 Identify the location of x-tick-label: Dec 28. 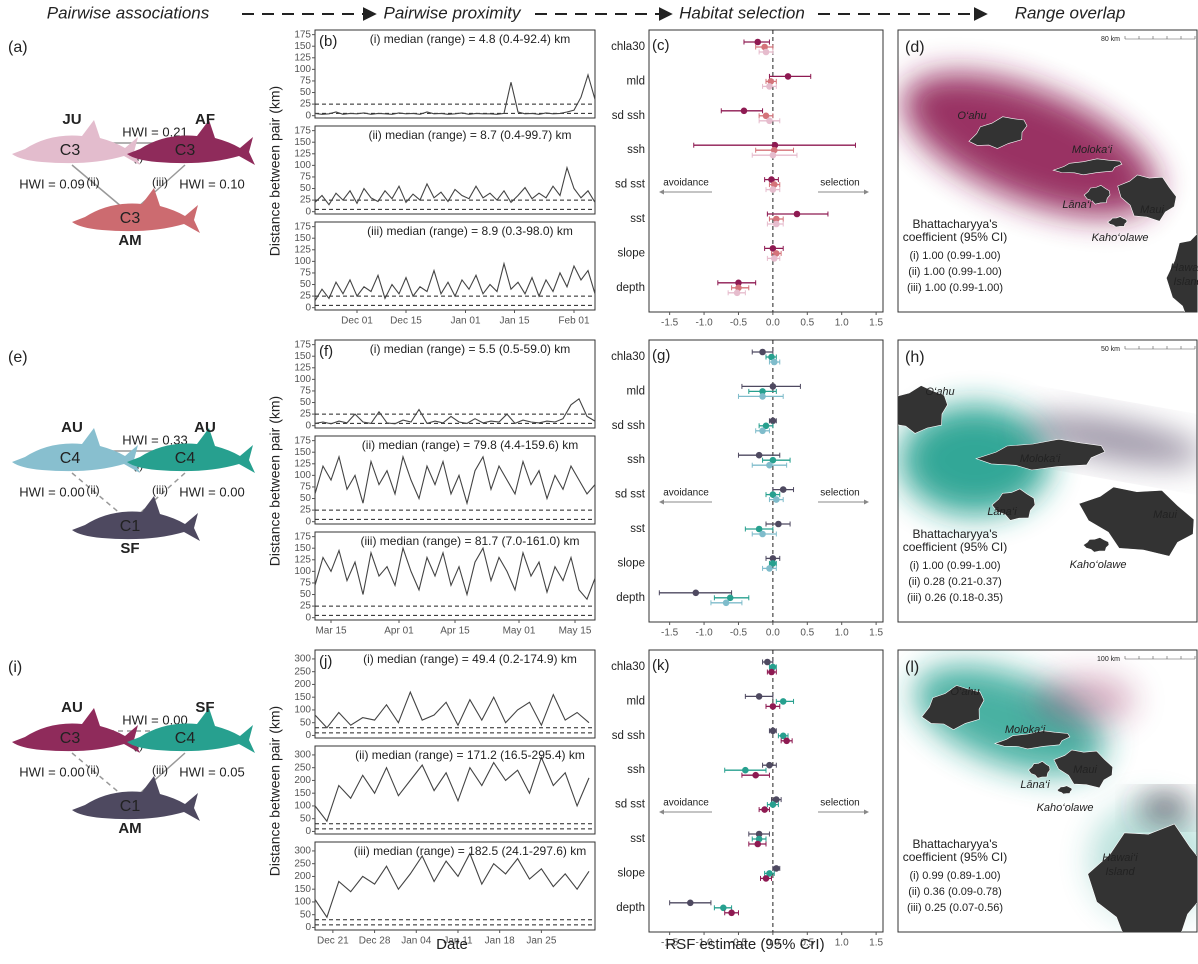
(375, 941).